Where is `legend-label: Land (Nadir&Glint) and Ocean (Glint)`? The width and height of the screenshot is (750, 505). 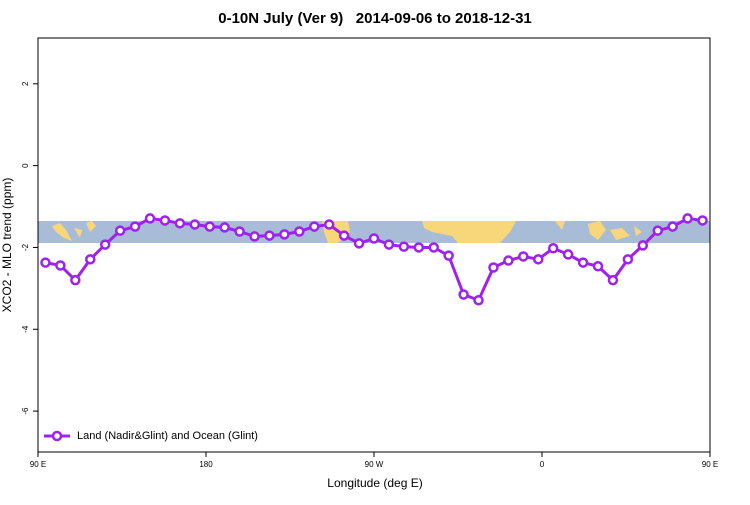
legend-label: Land (Nadir&Glint) and Ocean (Glint) is located at coordinates (167, 436).